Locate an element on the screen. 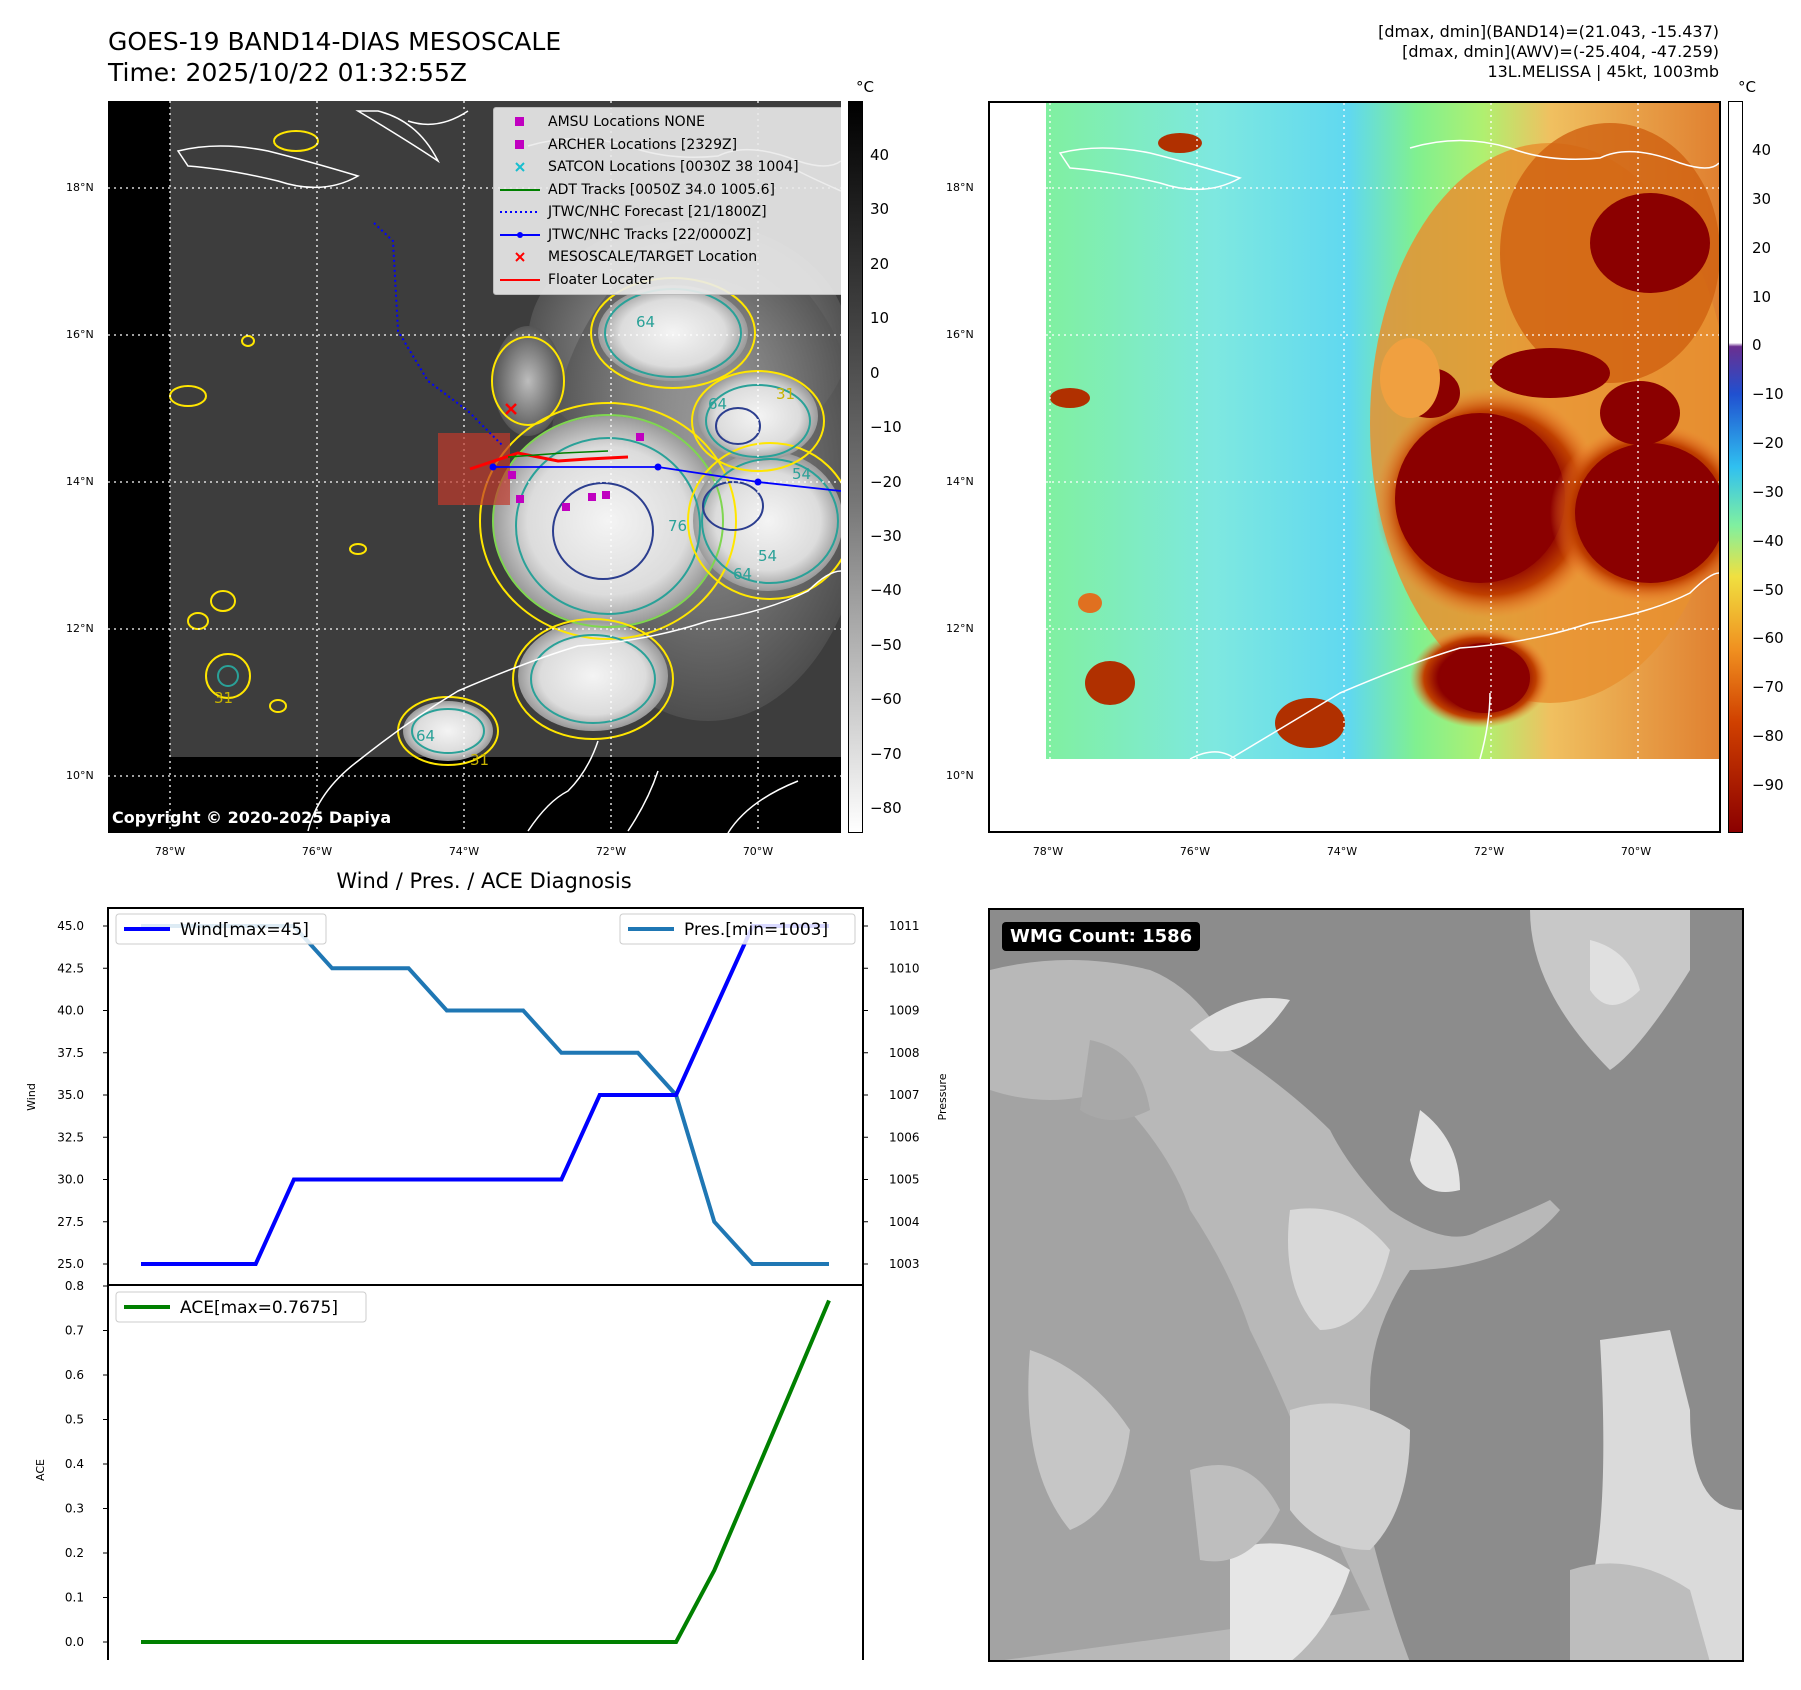 This screenshot has width=1801, height=1690. ir-colorbar-tick-label: −60 is located at coordinates (886, 699).